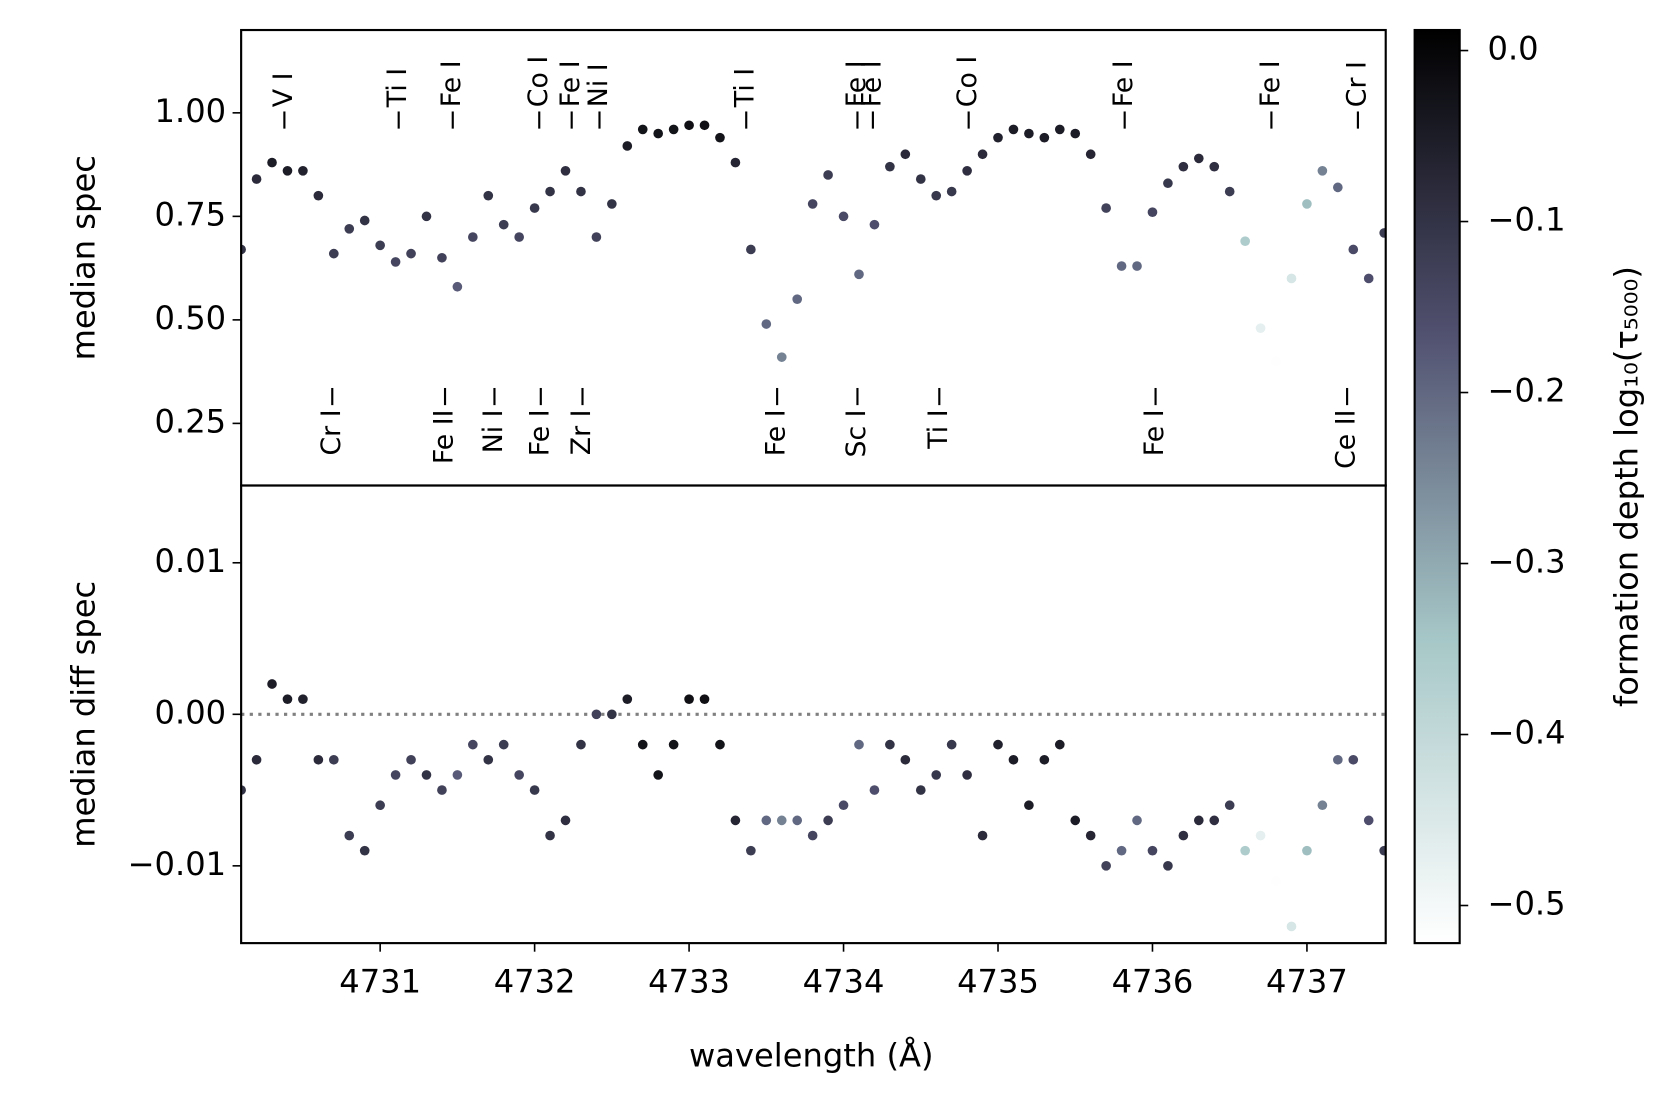 This screenshot has height=1098, width=1659. What do you see at coordinates (1527, 391) in the screenshot?
I see `colorbar-tick-label: −0.2` at bounding box center [1527, 391].